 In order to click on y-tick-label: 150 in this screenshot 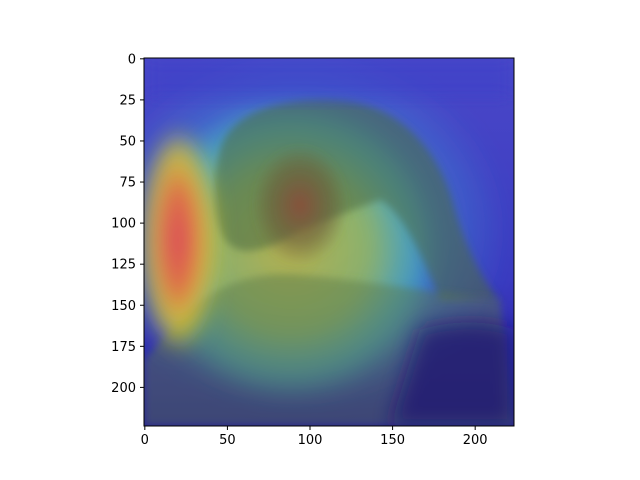, I will do `click(123, 306)`.